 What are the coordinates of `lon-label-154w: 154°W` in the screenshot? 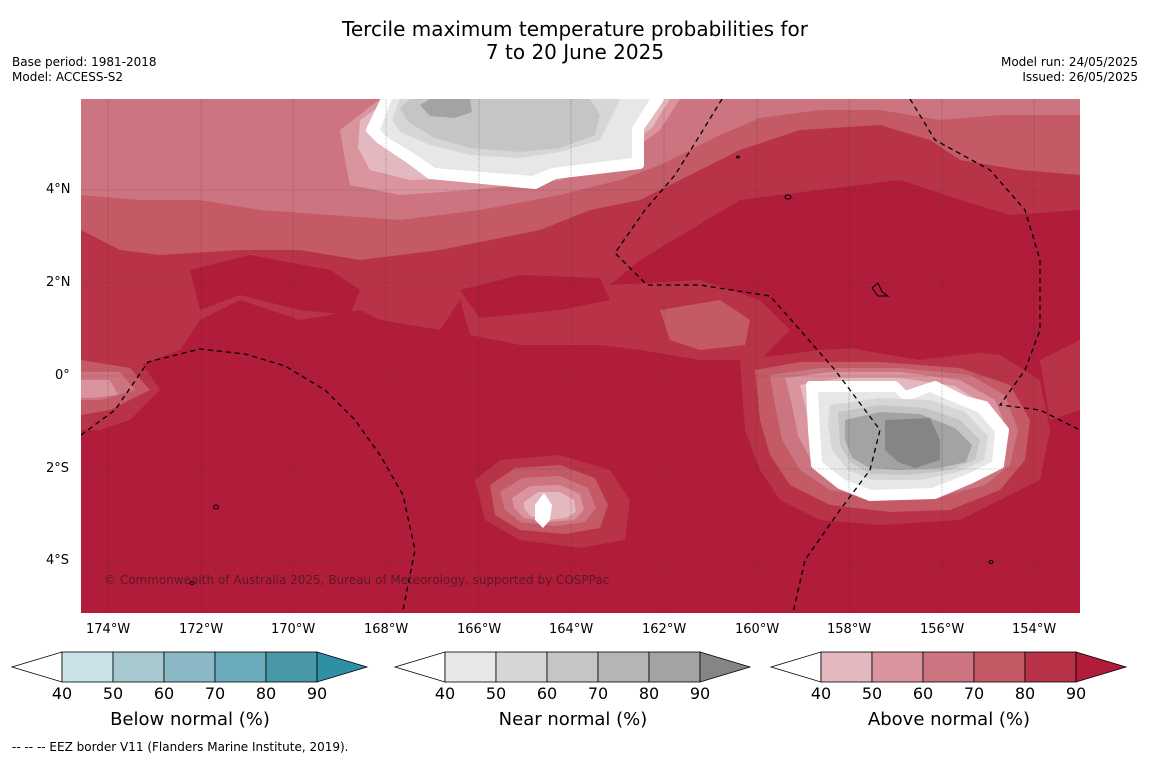 It's located at (1034, 629).